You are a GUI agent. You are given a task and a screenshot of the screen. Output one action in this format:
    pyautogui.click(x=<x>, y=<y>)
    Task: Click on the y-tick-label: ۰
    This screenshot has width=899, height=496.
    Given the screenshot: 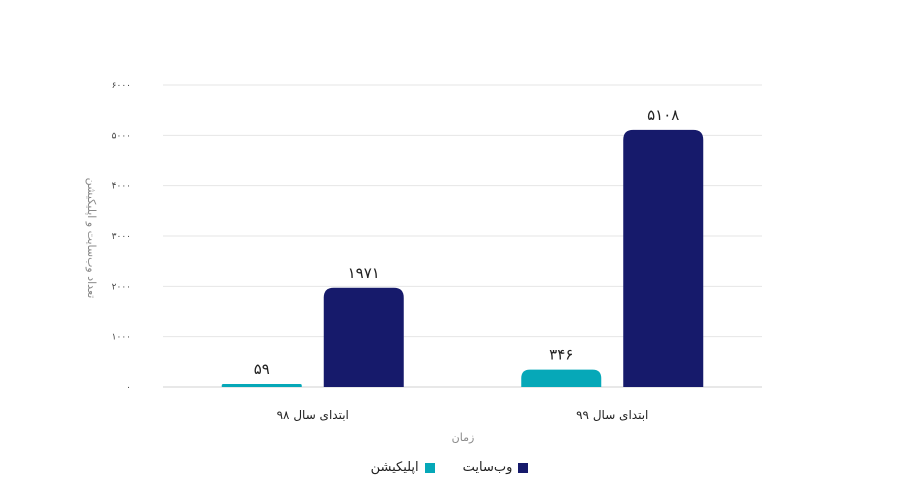 What is the action you would take?
    pyautogui.click(x=128, y=388)
    